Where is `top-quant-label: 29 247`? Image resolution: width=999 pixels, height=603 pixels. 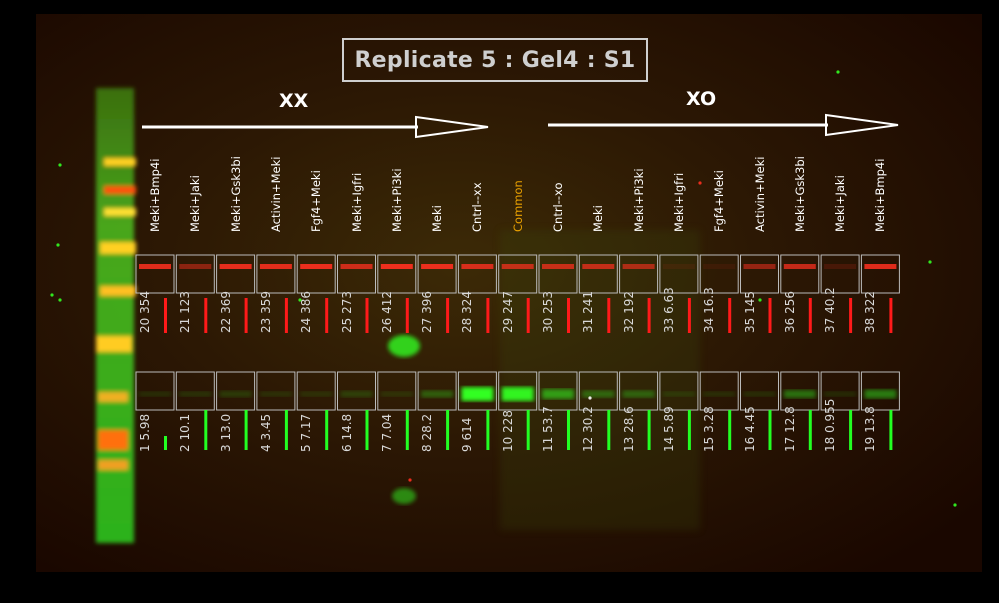
top-quant-label: 29 247 is located at coordinates (507, 312).